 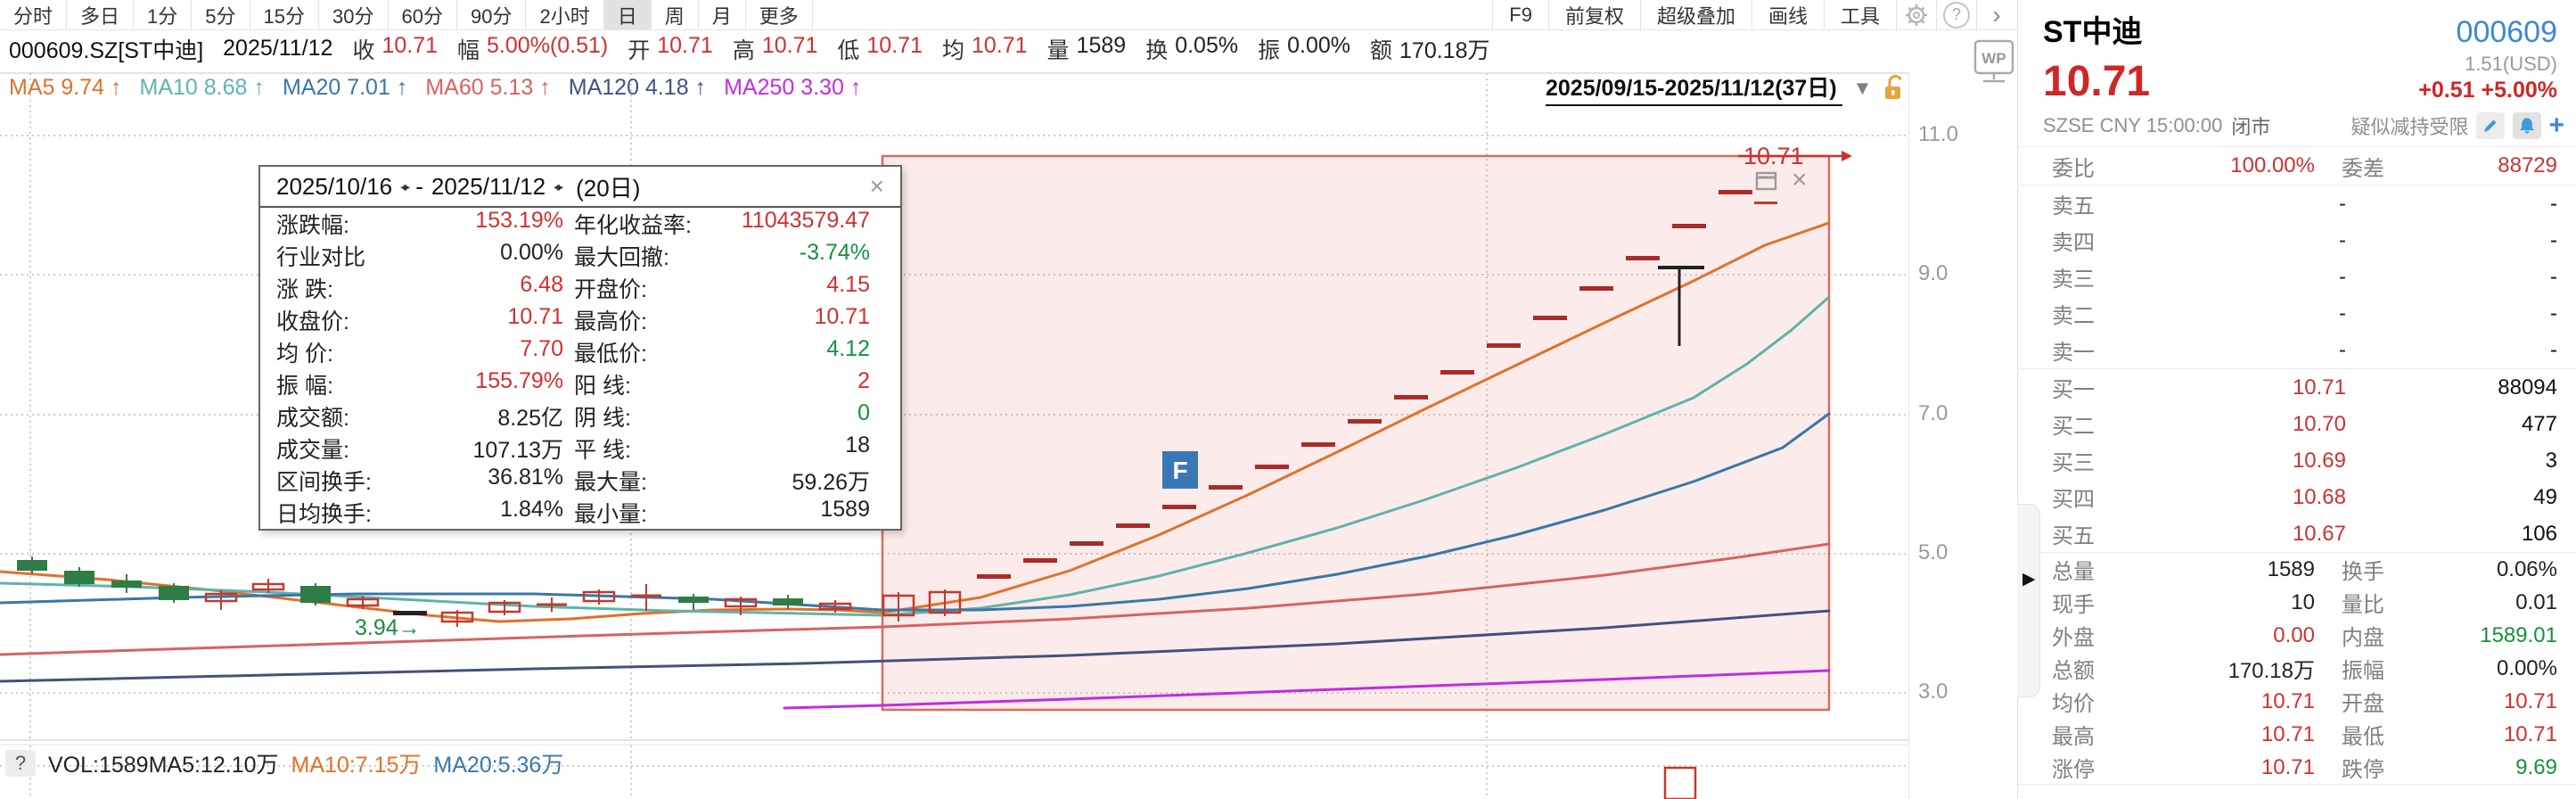 What do you see at coordinates (2297, 350) in the screenshot?
I see `book-row-卖一: 卖一 - -` at bounding box center [2297, 350].